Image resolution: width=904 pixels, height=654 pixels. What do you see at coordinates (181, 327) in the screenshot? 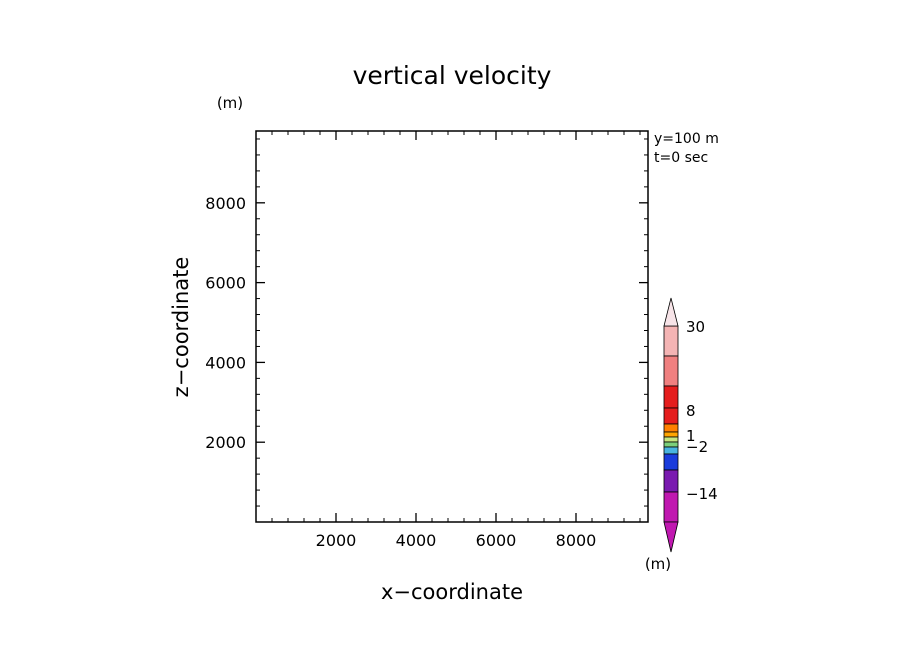
I see `y-axis-label: z−coordinate` at bounding box center [181, 327].